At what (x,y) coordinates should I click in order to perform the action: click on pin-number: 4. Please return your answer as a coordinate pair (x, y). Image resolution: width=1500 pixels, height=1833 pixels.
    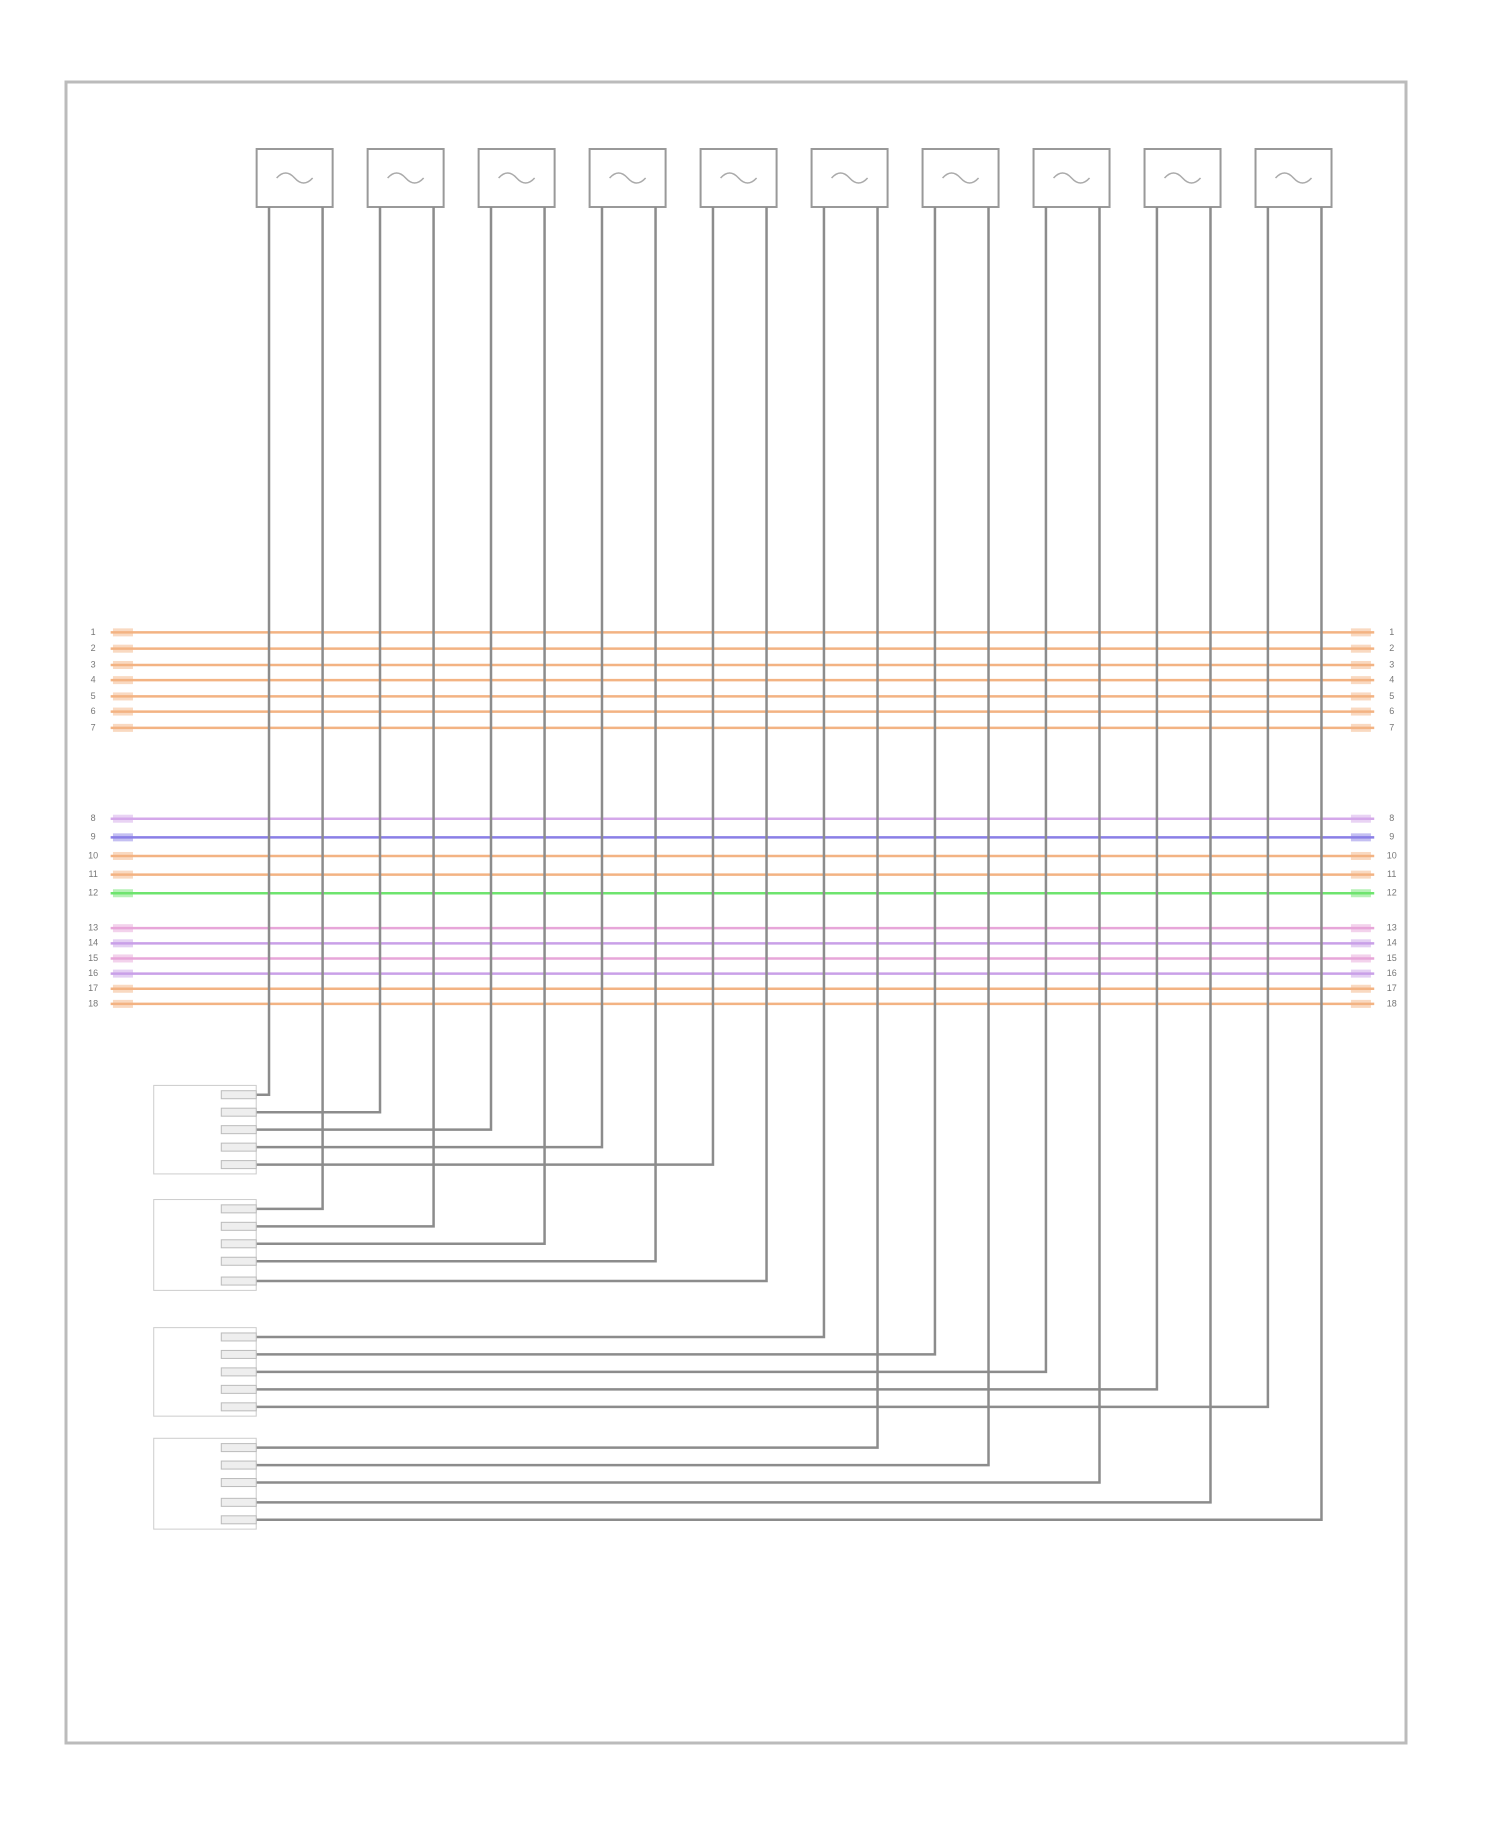
    Looking at the image, I should click on (1391, 680).